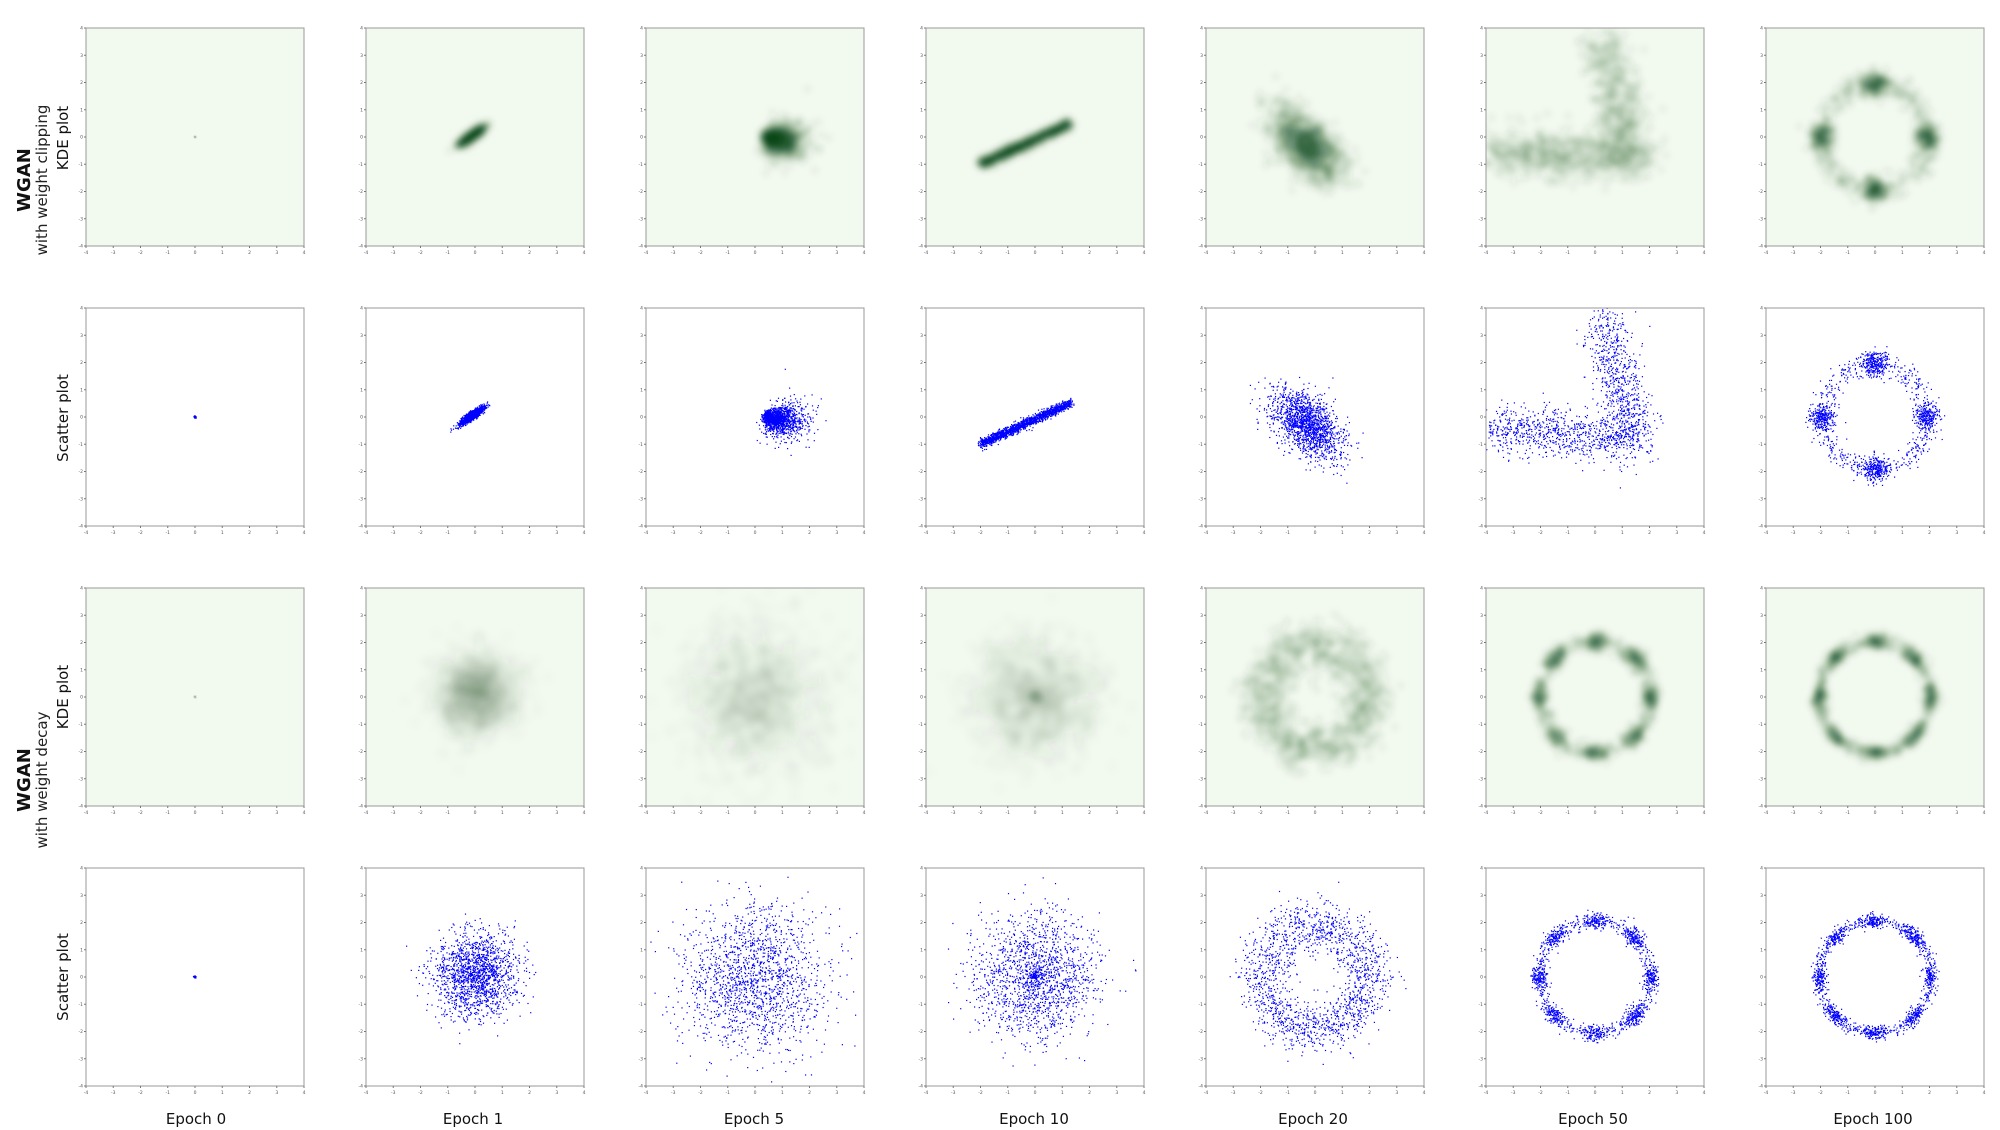 The height and width of the screenshot is (1130, 2000). I want to click on column-label: Epoch 50, so click(1593, 1119).